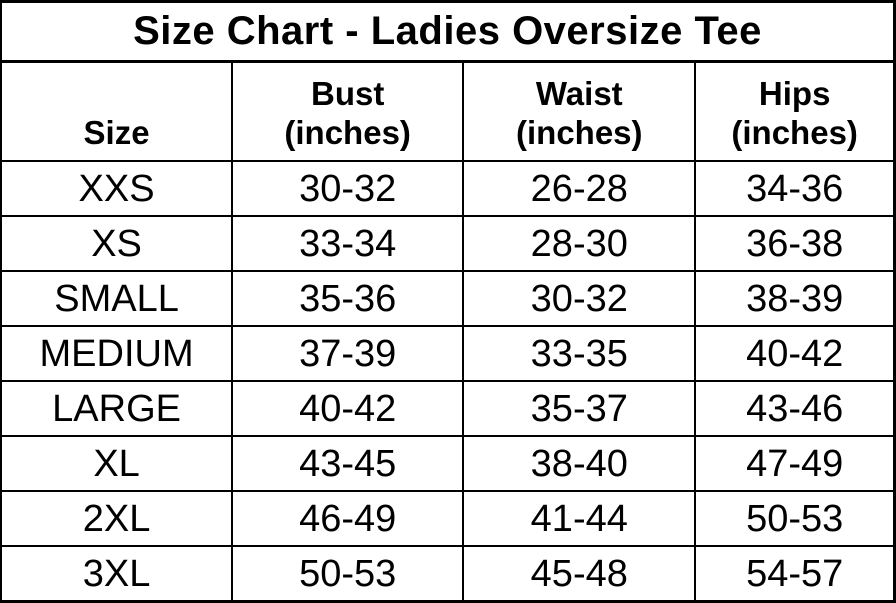  What do you see at coordinates (579, 94) in the screenshot?
I see `column-header-label: Waist` at bounding box center [579, 94].